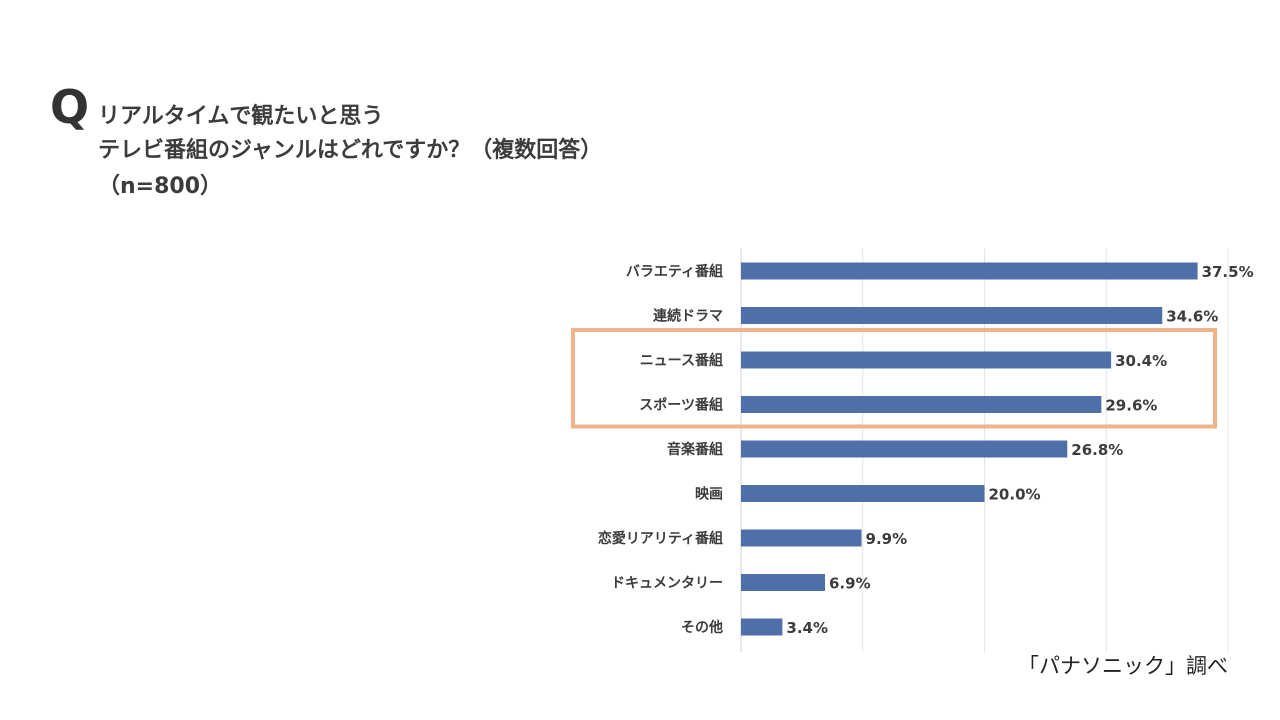 This screenshot has width=1280, height=720. What do you see at coordinates (1123, 666) in the screenshot?
I see `source-credit: 「パナソニック」調べ` at bounding box center [1123, 666].